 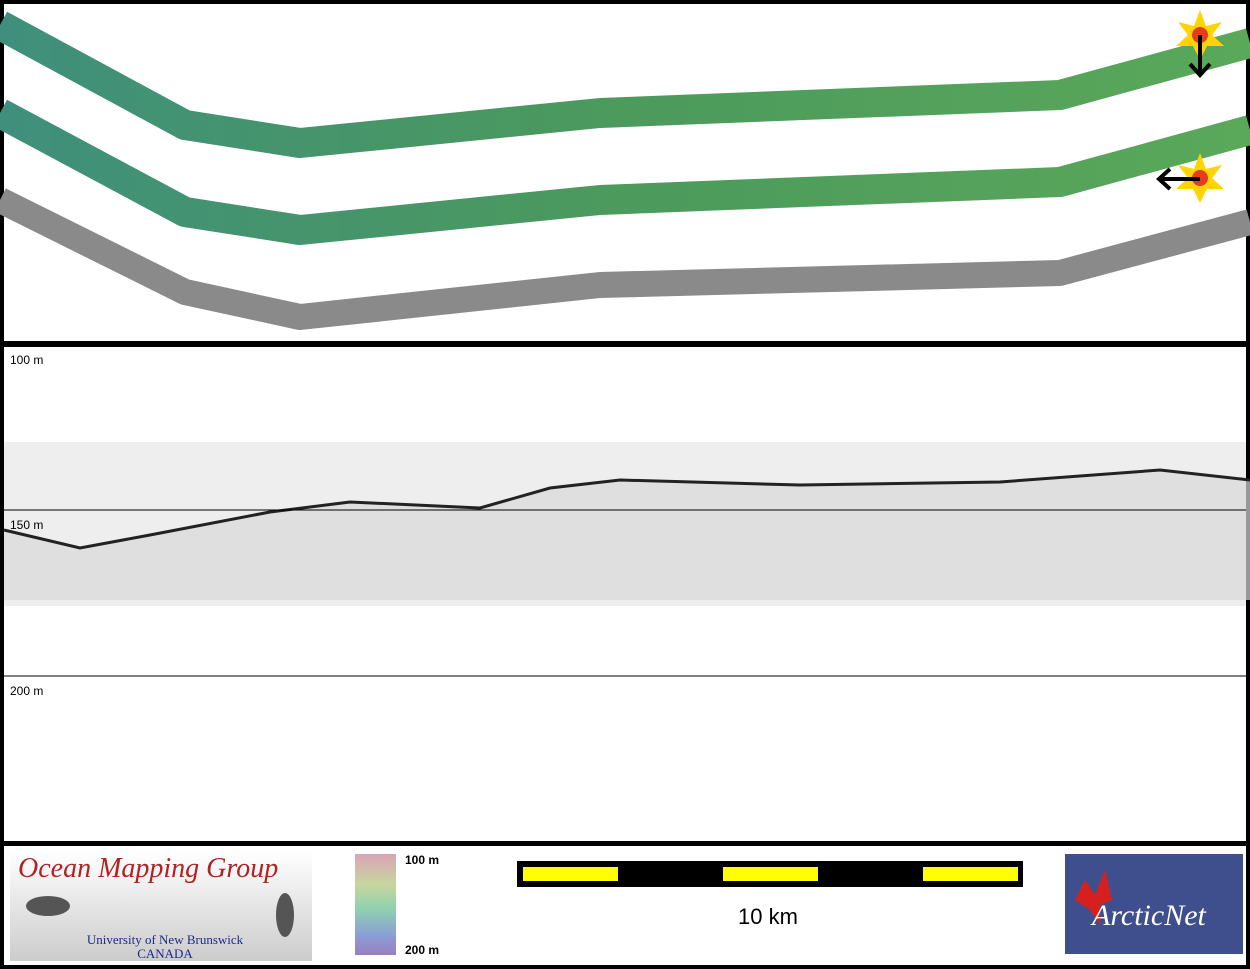 What do you see at coordinates (26, 691) in the screenshot?
I see `depth-label: 200 m` at bounding box center [26, 691].